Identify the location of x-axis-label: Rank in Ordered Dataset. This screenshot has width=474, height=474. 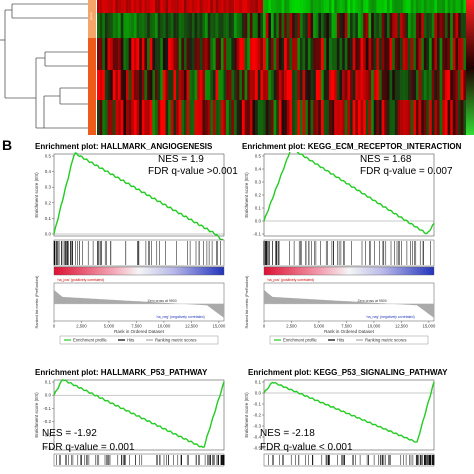
(139, 331).